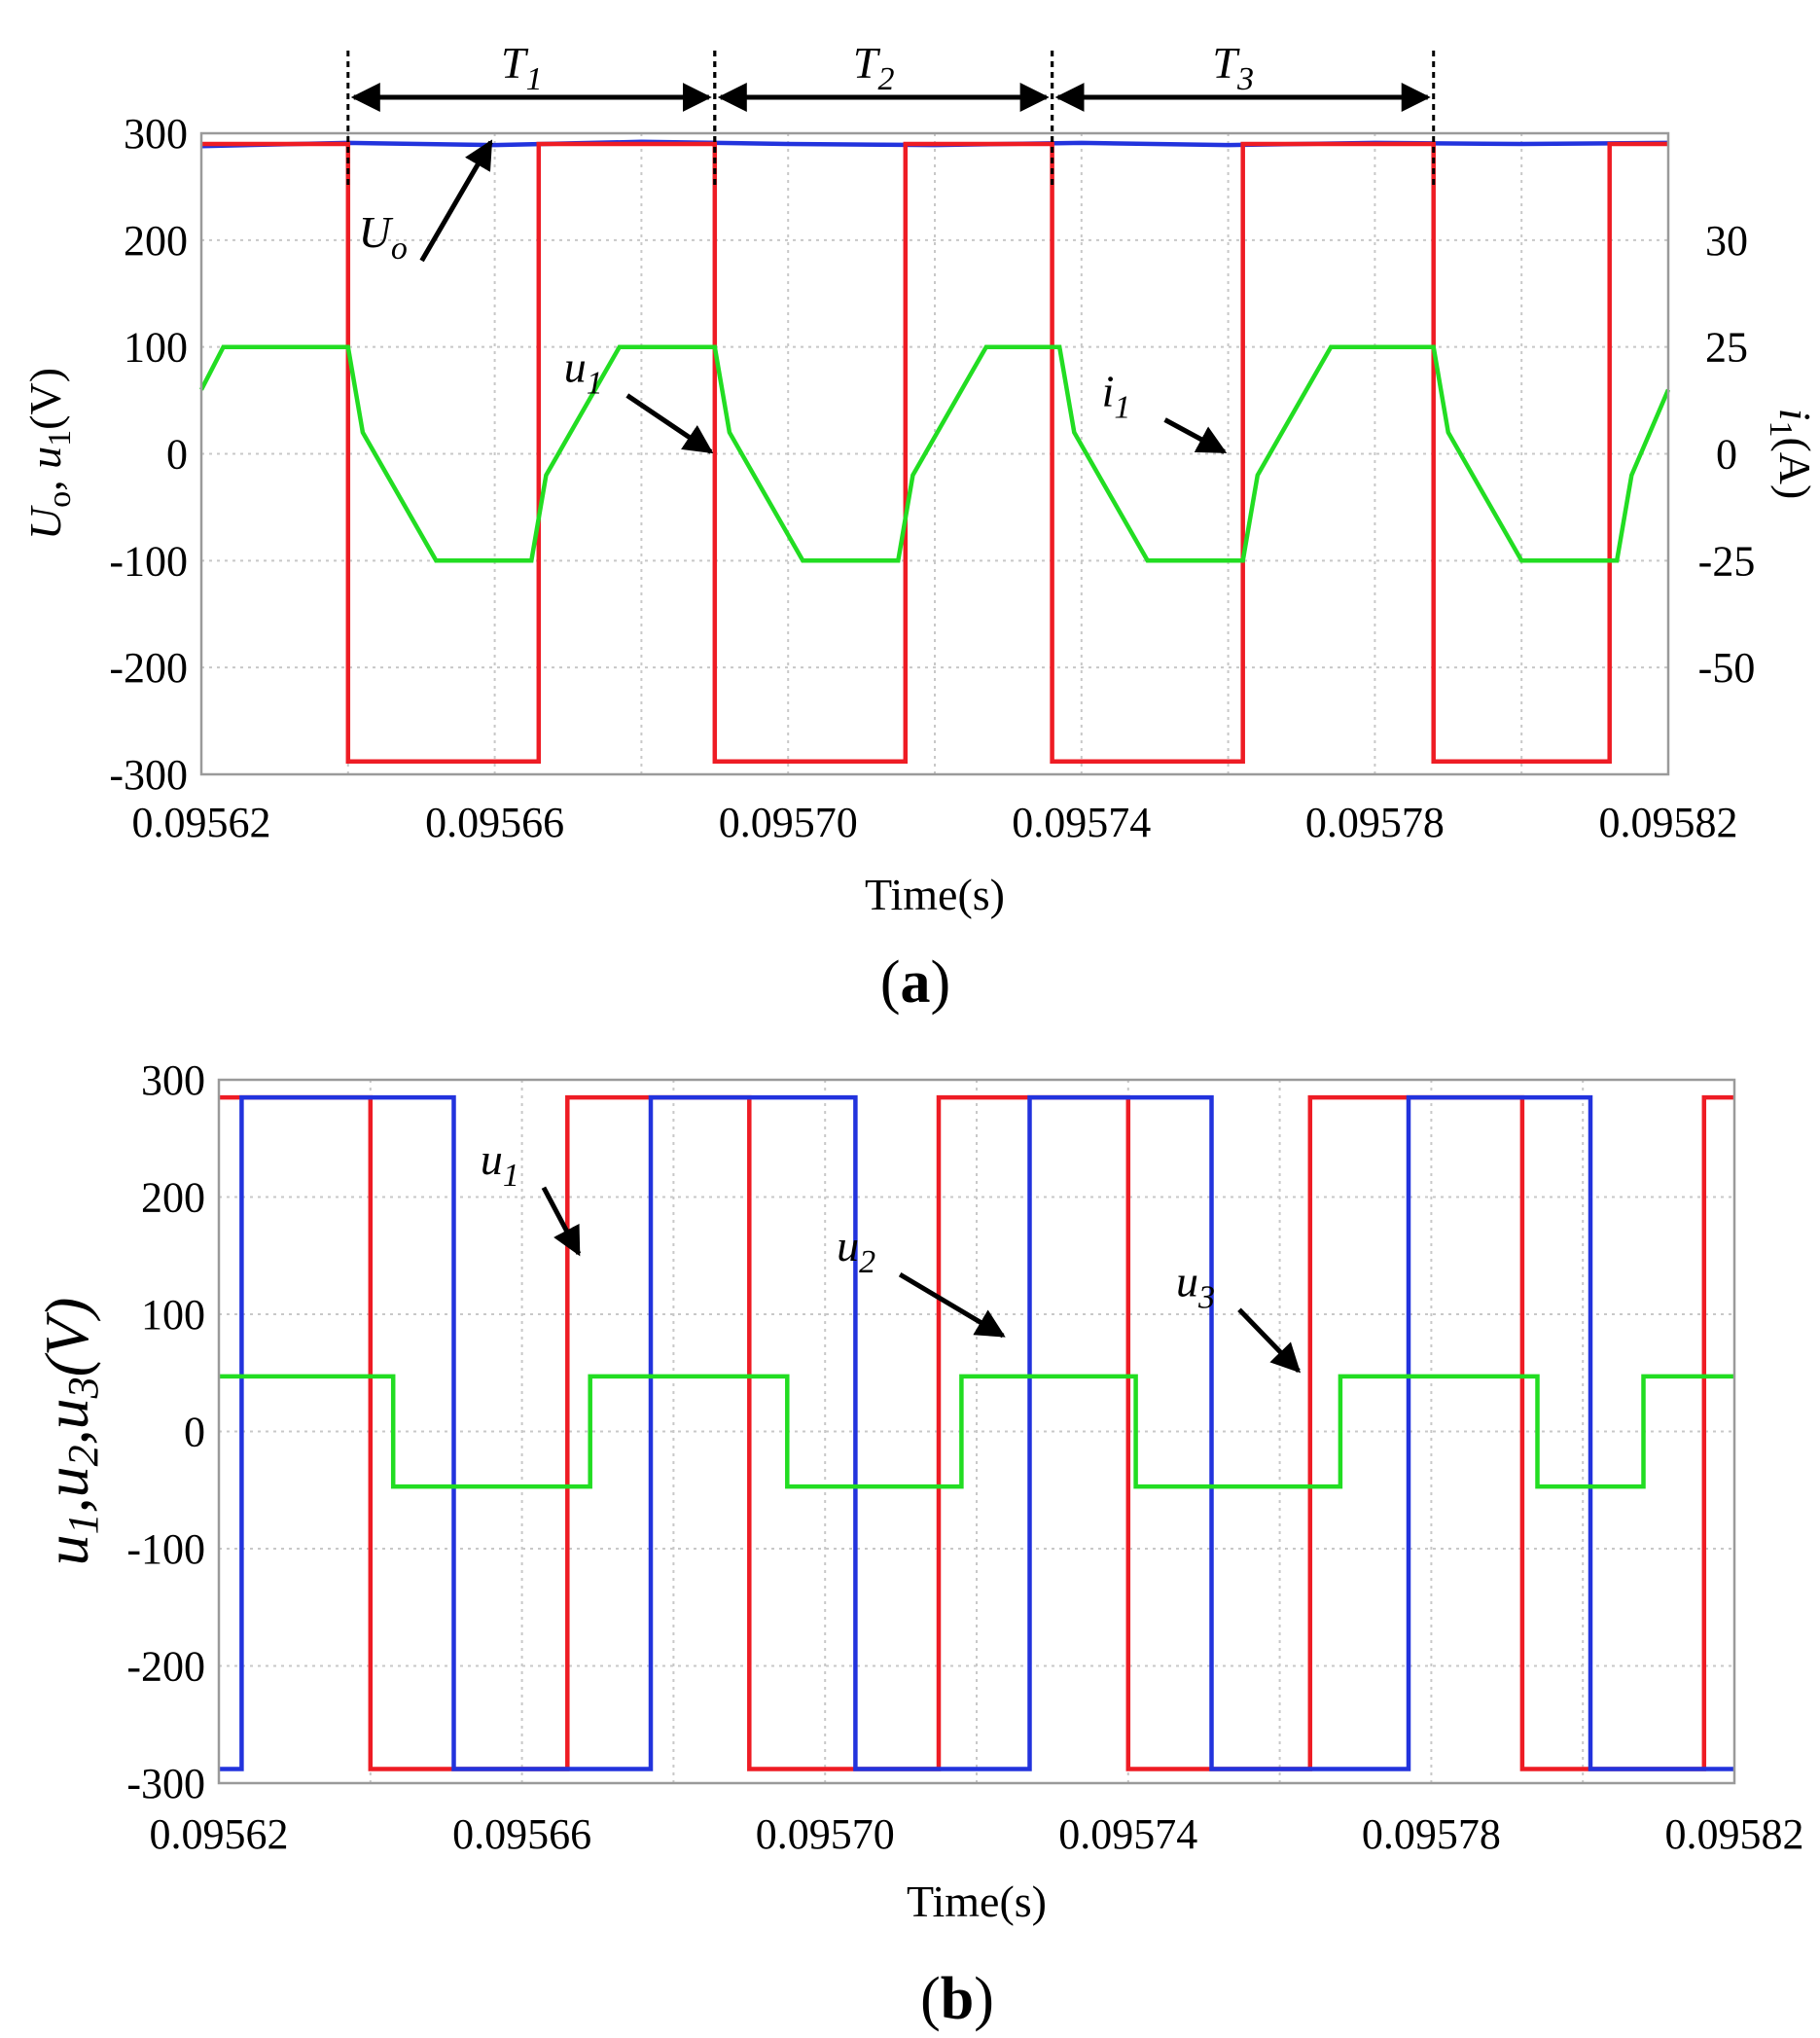 Image resolution: width=1820 pixels, height=2038 pixels. Describe the element at coordinates (1116, 397) in the screenshot. I see `annotation-label-i1: i1` at that location.